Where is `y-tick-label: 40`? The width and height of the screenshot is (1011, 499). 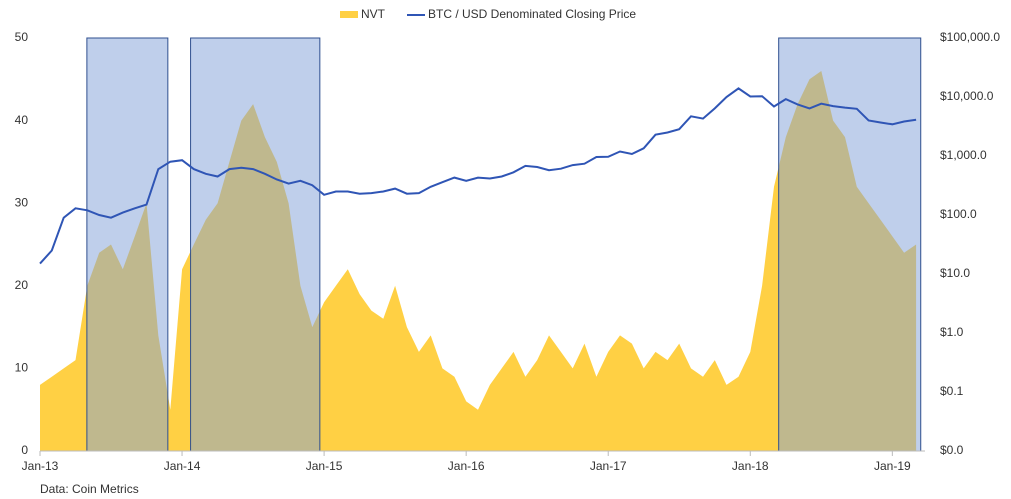
y-tick-label: 40 is located at coordinates (22, 120).